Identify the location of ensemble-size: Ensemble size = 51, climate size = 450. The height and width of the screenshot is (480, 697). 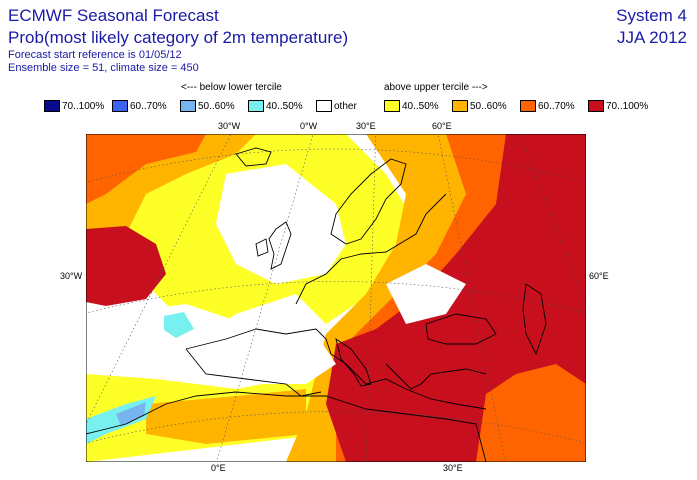
(103, 68).